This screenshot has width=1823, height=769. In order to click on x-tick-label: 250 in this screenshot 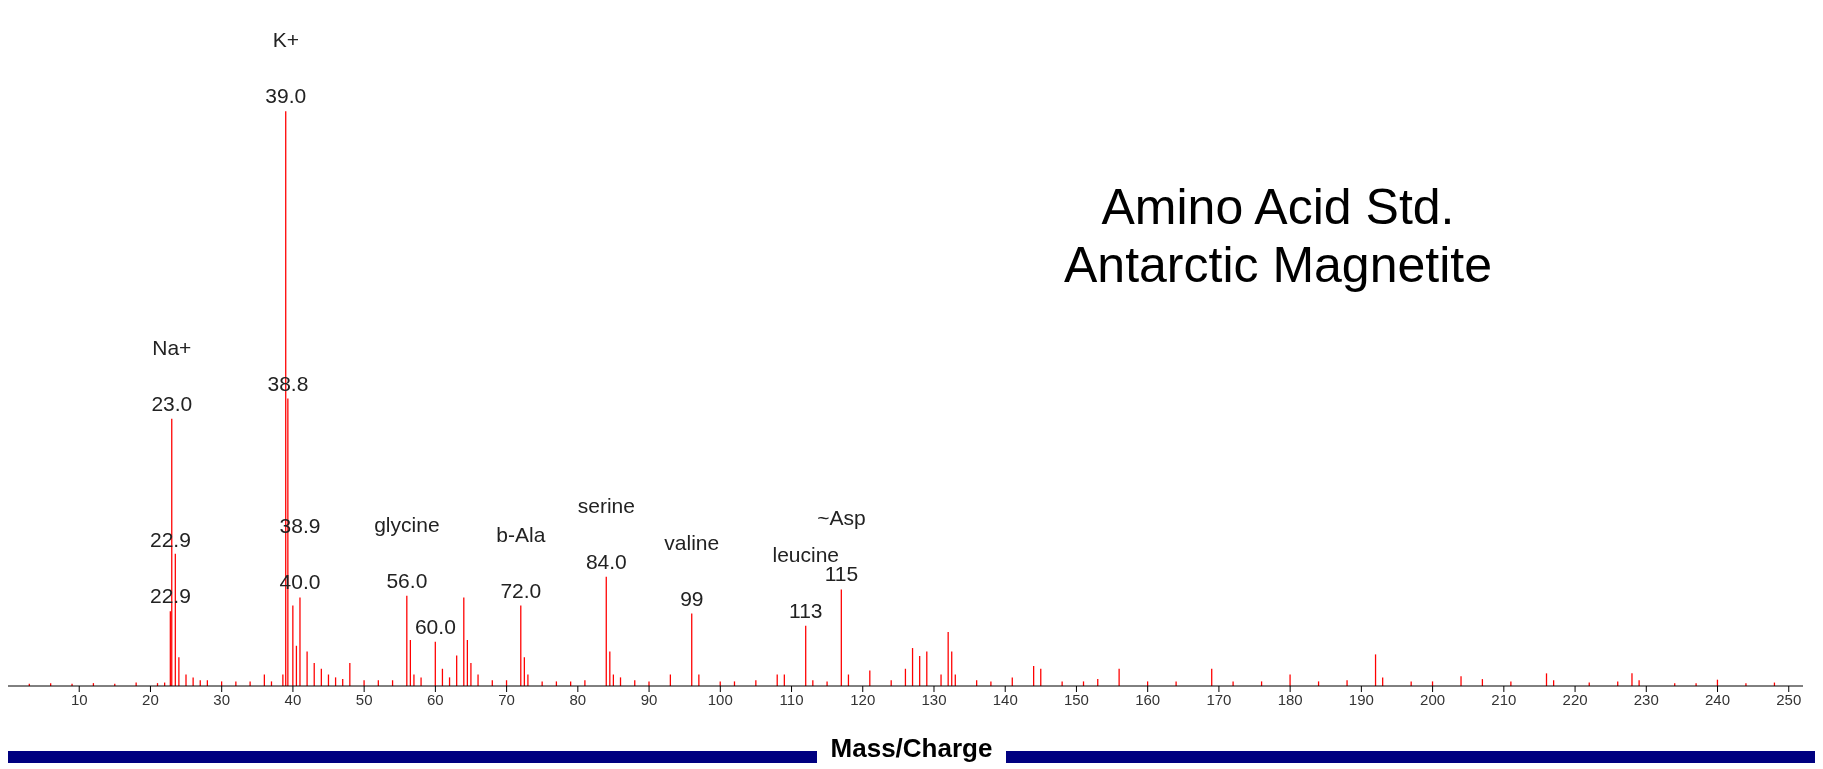, I will do `click(1789, 699)`.